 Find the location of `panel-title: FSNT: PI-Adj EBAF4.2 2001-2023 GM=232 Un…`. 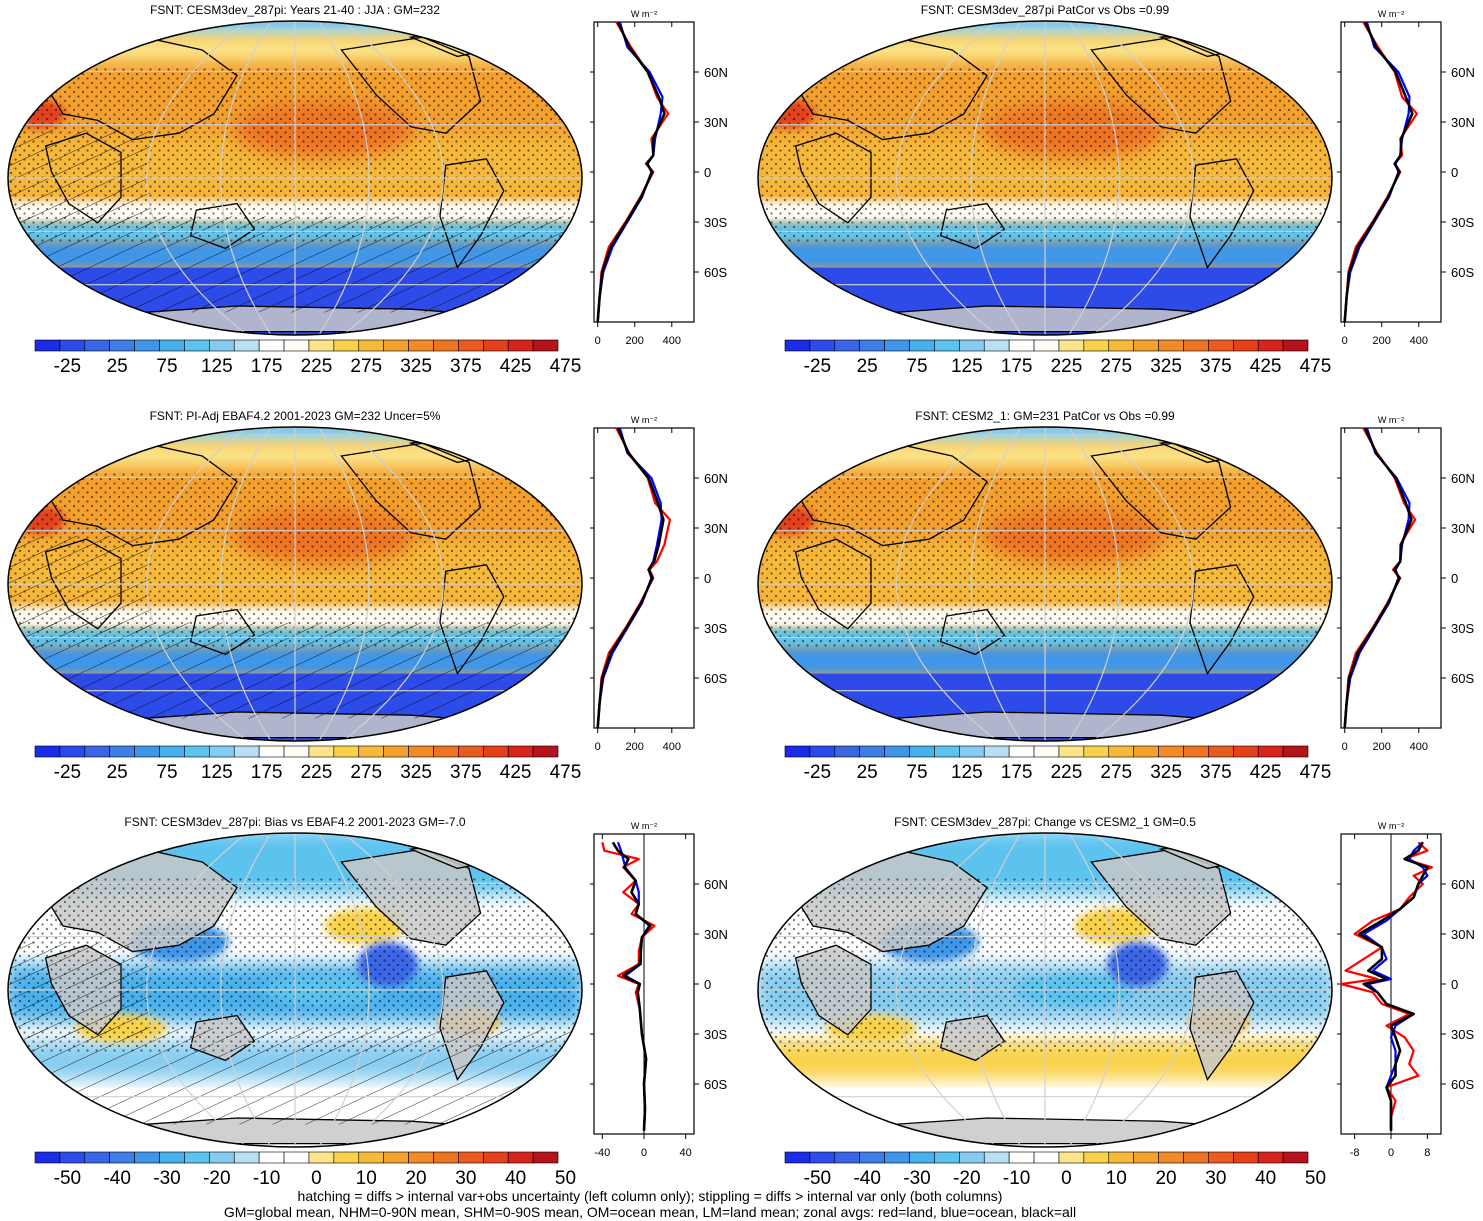

panel-title: FSNT: PI-Adj EBAF4.2 2001-2023 GM=232 Un… is located at coordinates (295, 416).